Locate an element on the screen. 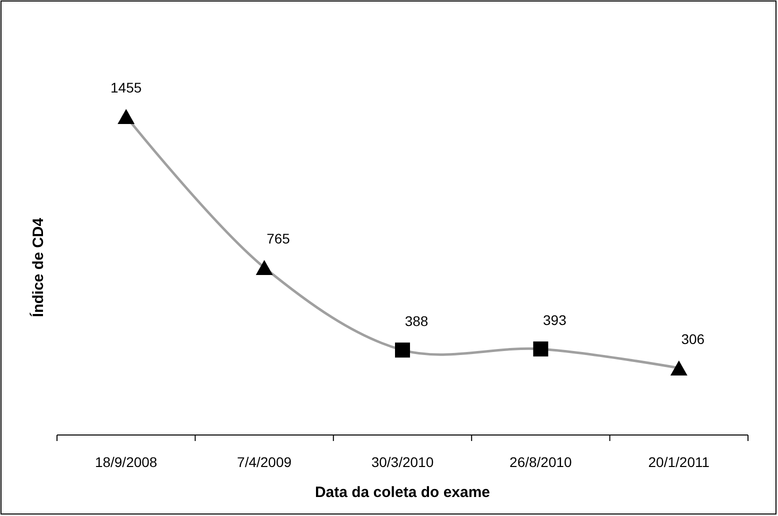 The width and height of the screenshot is (778, 516). data-label: 765 is located at coordinates (278, 238).